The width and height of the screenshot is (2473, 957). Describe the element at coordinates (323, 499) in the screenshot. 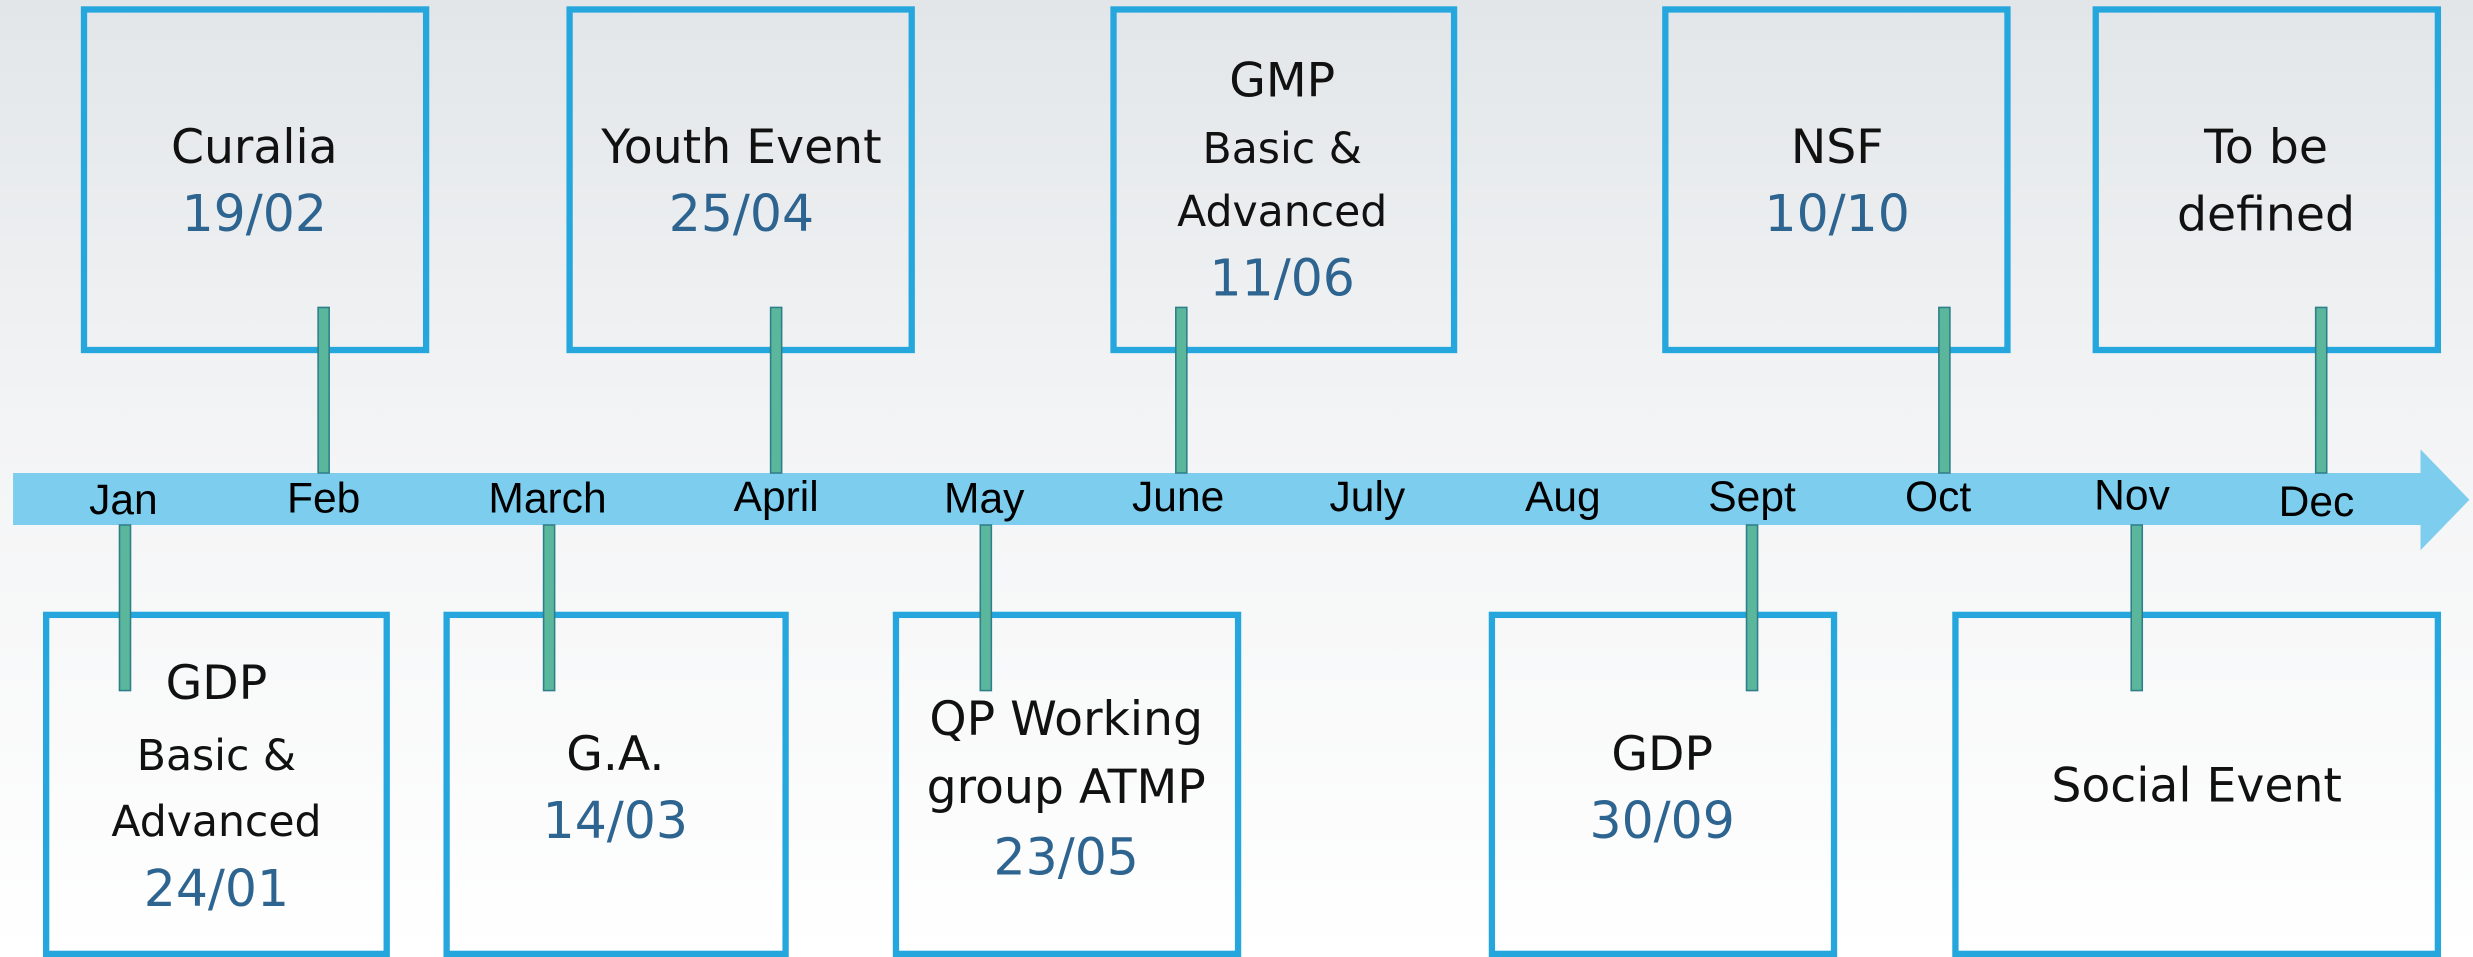

I see `month-label: Feb` at that location.